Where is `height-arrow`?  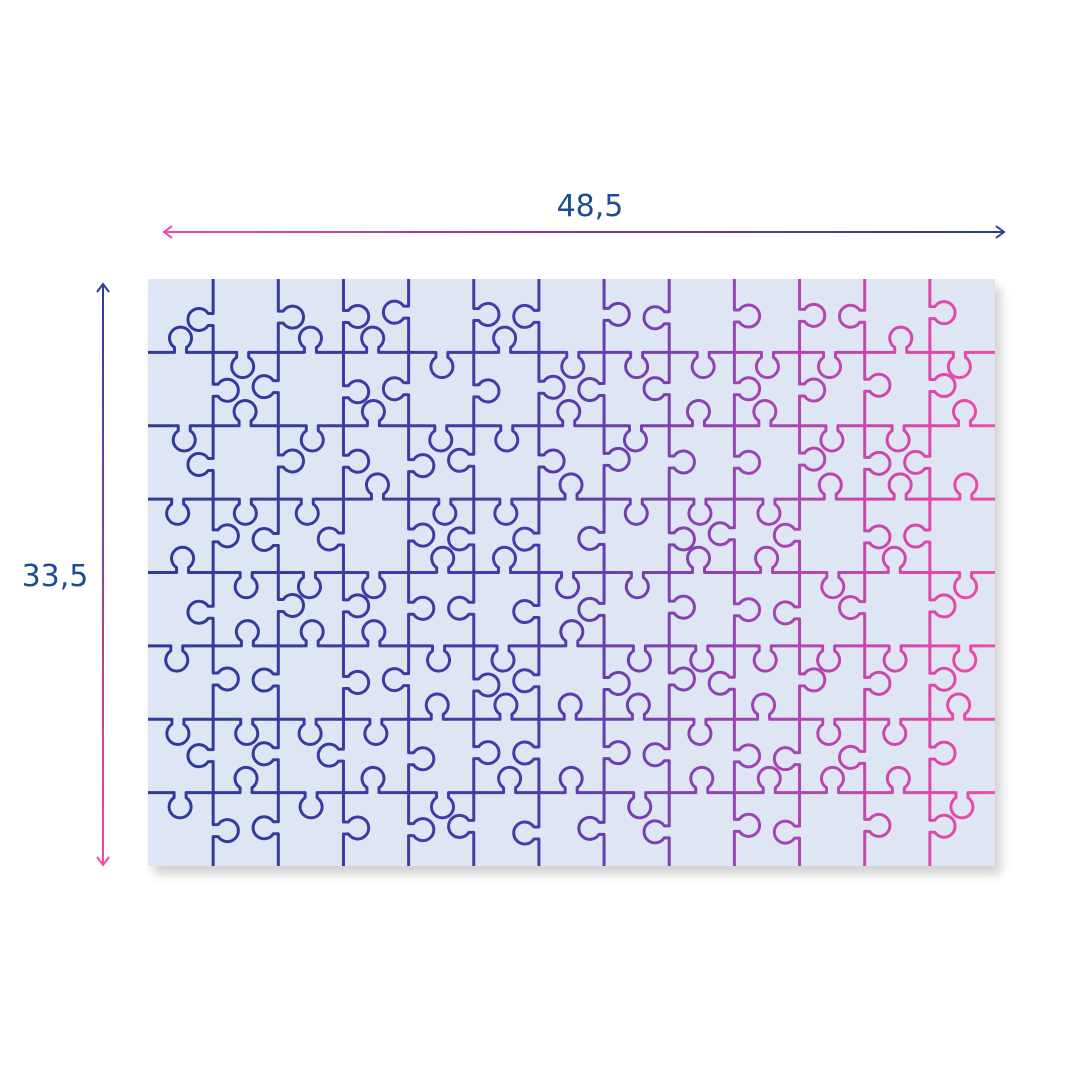
height-arrow is located at coordinates (103, 574).